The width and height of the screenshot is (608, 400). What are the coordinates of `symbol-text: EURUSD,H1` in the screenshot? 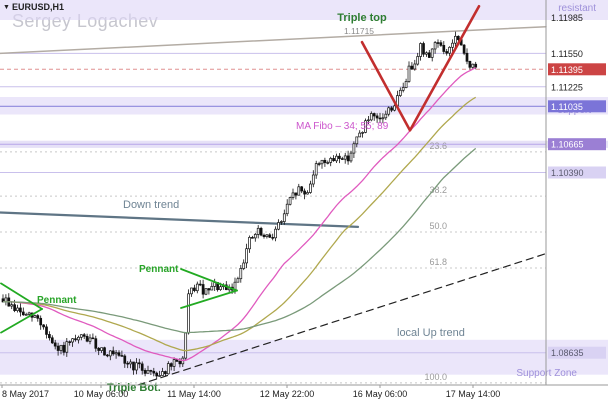 It's located at (37, 7).